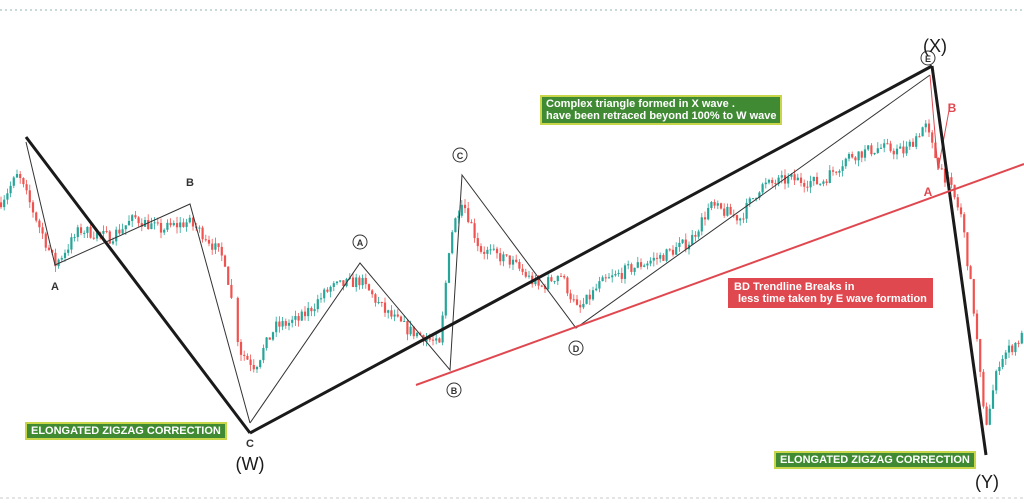 This screenshot has height=503, width=1024. What do you see at coordinates (875, 460) in the screenshot?
I see `zigzag-note-y-text: ELONGATED ZIGZAG CORRECTION` at bounding box center [875, 460].